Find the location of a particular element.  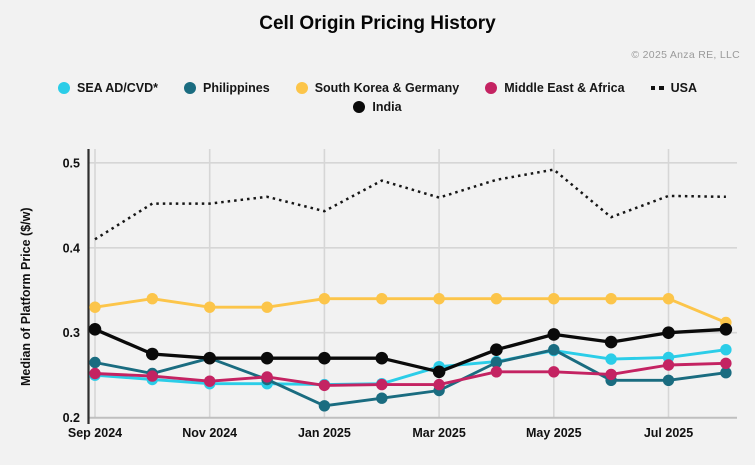

legend-label: Middle East & Africa is located at coordinates (564, 88).